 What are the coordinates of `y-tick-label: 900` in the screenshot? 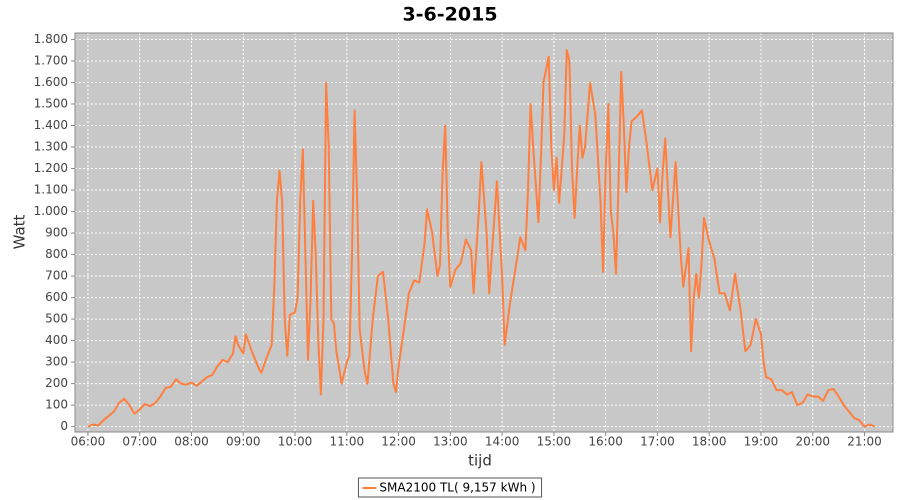 It's located at (56, 233).